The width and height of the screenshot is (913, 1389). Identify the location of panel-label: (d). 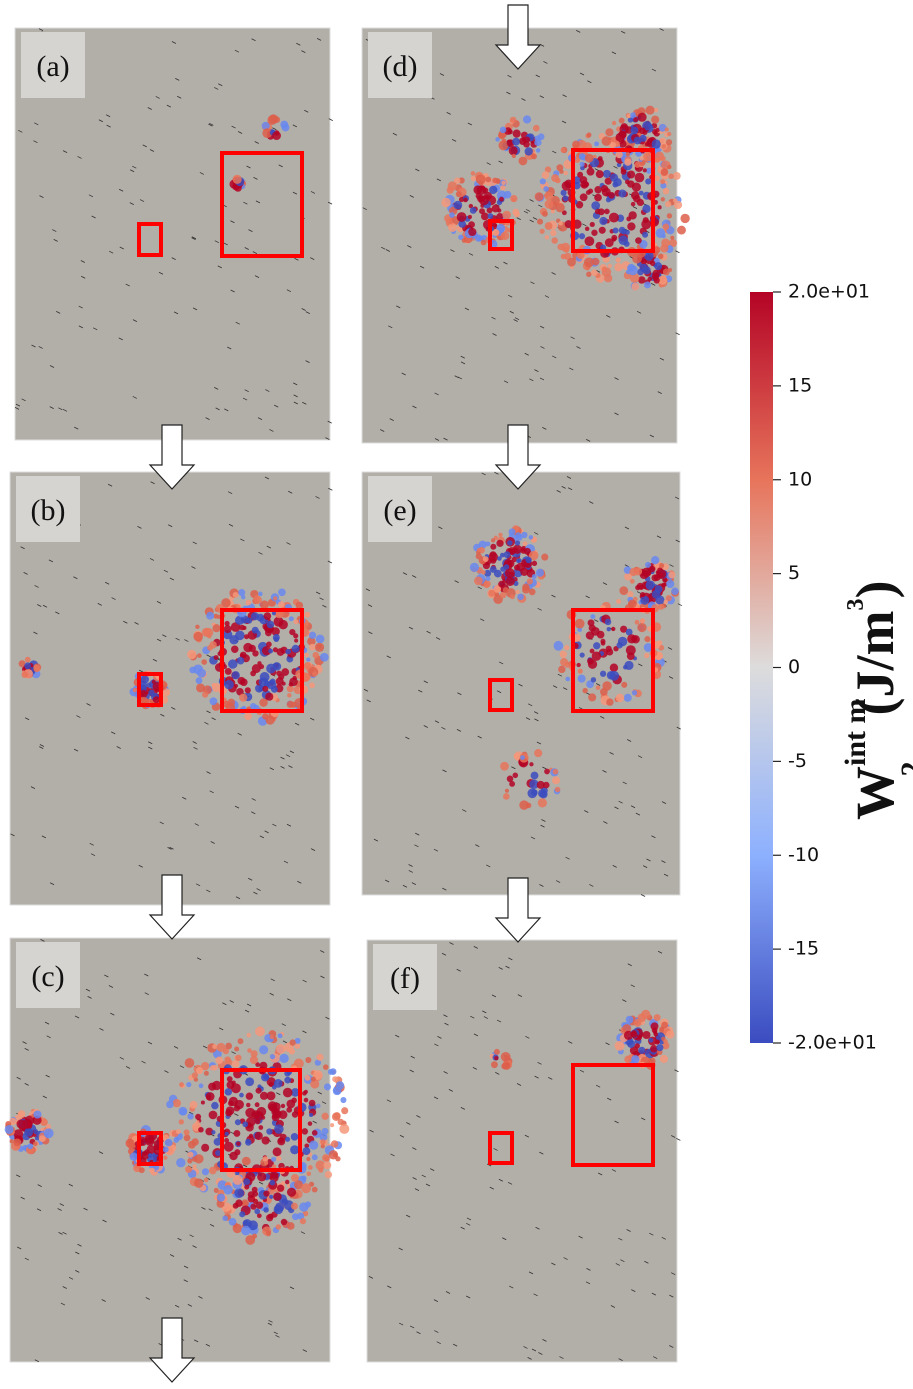
(400, 66).